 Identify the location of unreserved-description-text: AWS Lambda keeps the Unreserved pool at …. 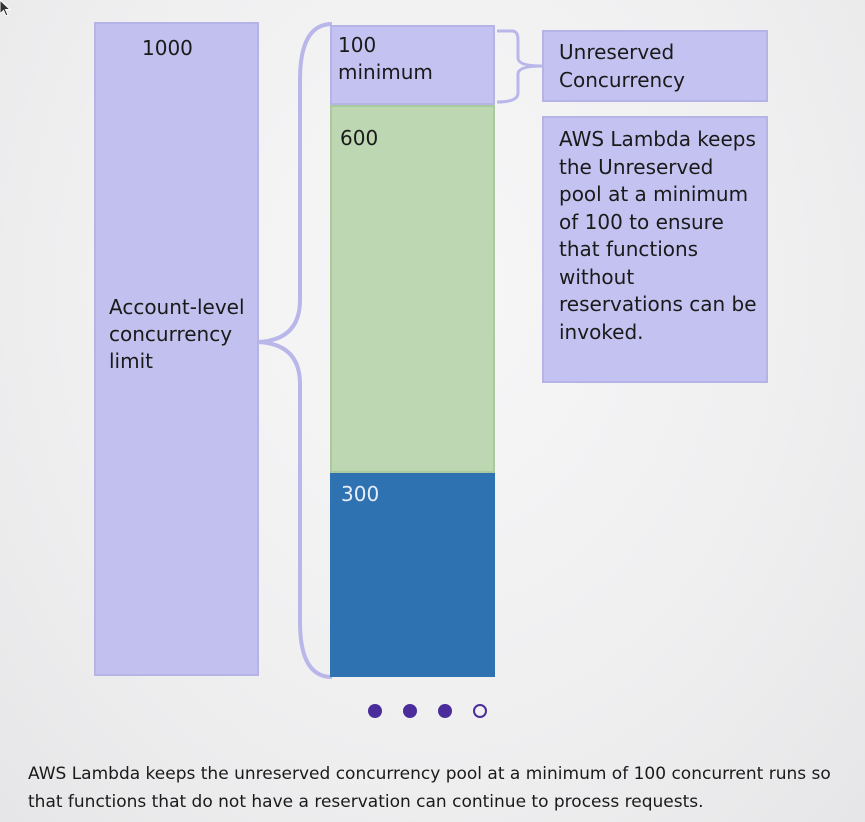
(658, 235).